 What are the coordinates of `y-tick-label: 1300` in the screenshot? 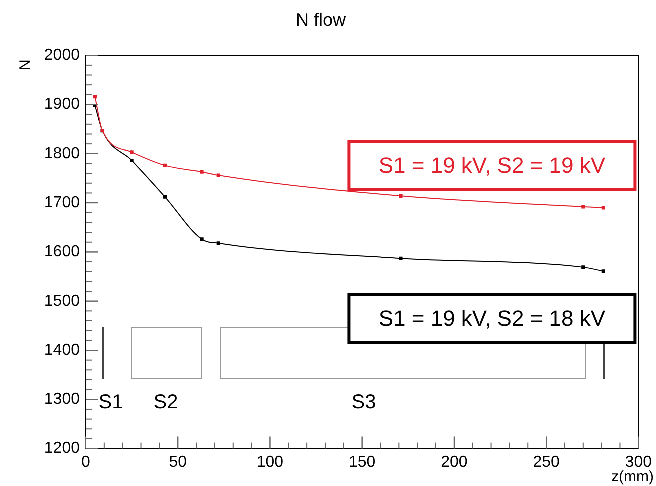 It's located at (62, 399).